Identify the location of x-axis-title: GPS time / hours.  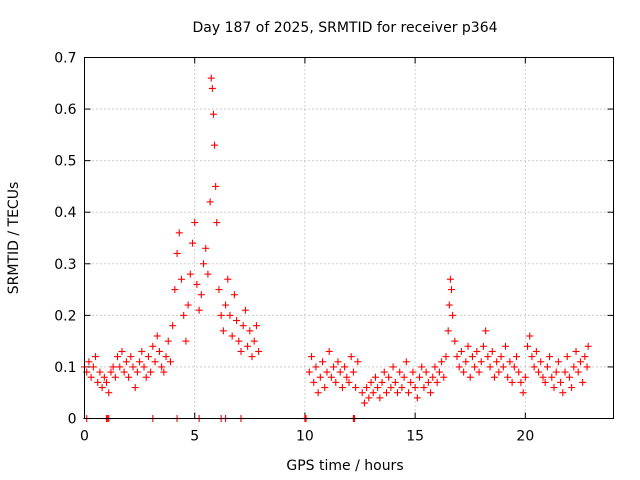
(344, 466).